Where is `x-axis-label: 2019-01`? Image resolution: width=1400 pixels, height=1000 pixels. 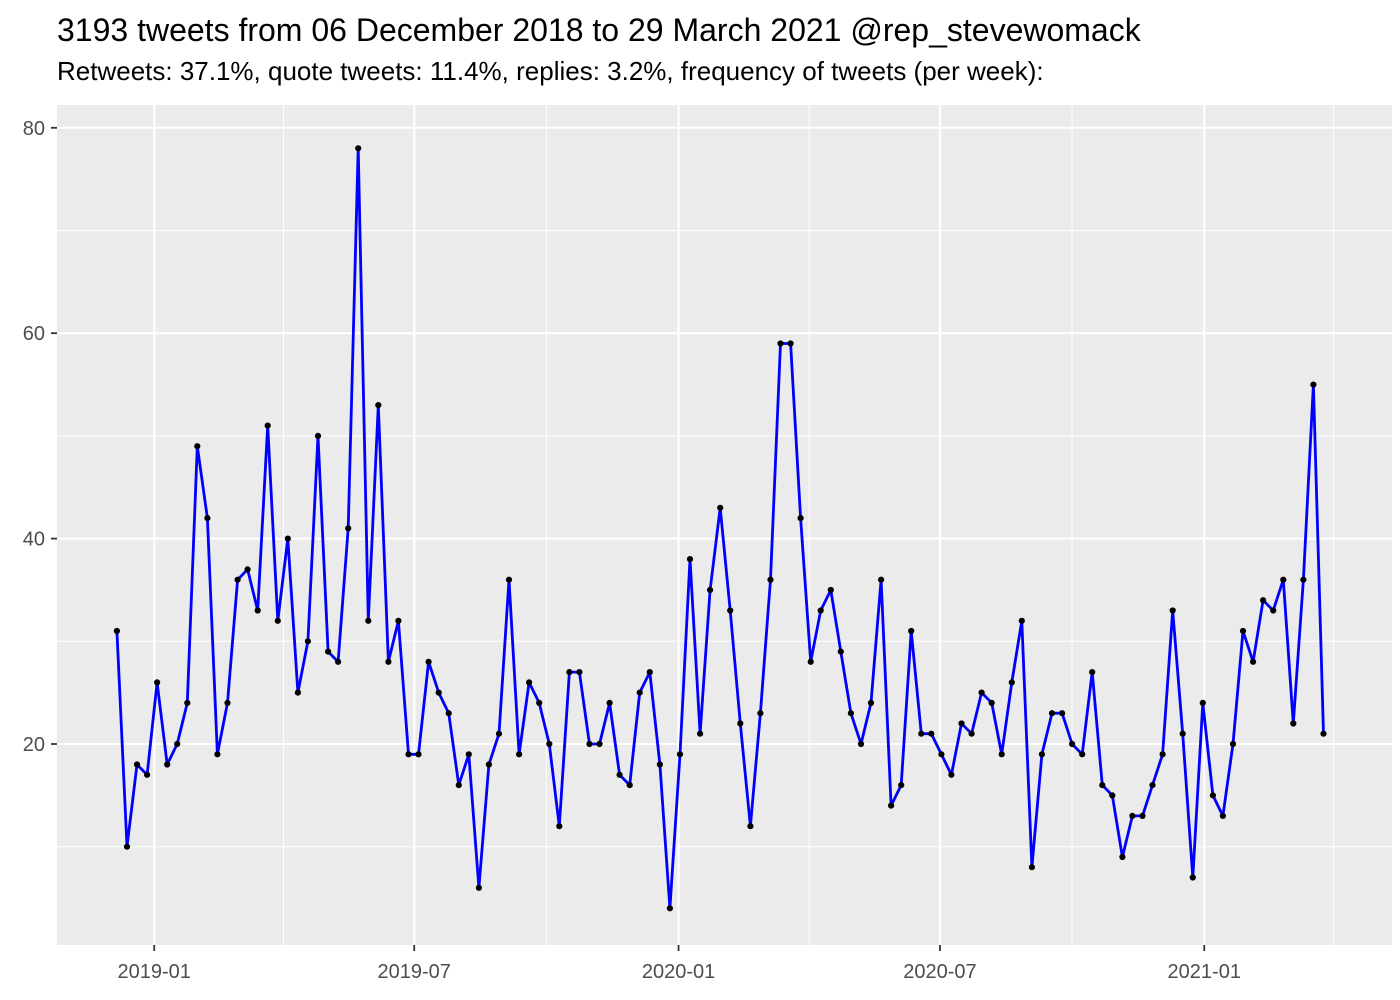
x-axis-label: 2019-01 is located at coordinates (154, 972).